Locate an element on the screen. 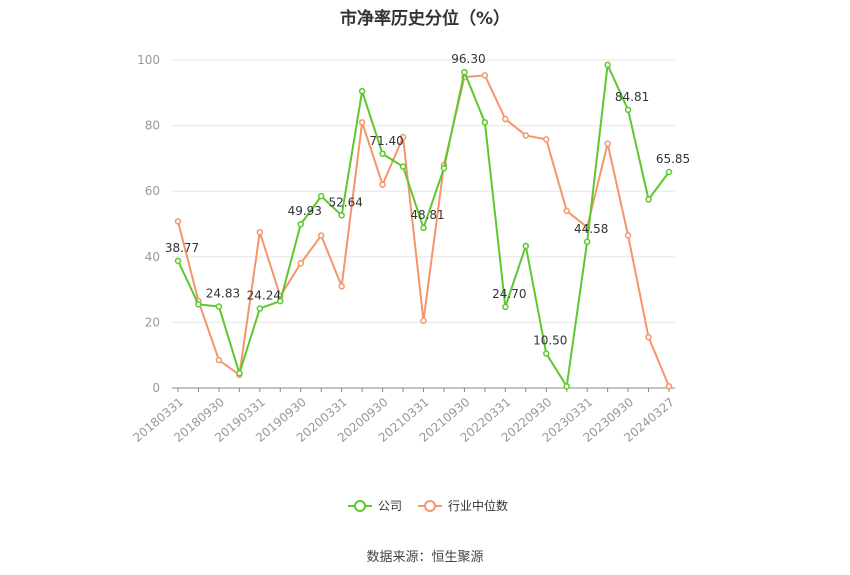 The width and height of the screenshot is (850, 575). legend-label: 公司 is located at coordinates (390, 506).